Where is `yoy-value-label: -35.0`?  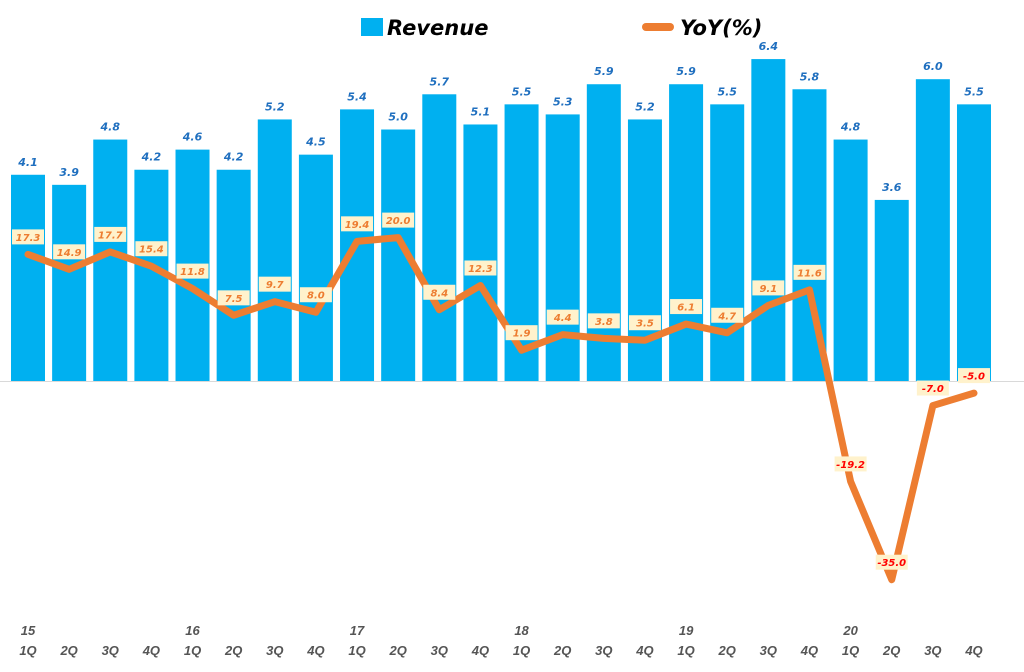 yoy-value-label: -35.0 is located at coordinates (891, 563).